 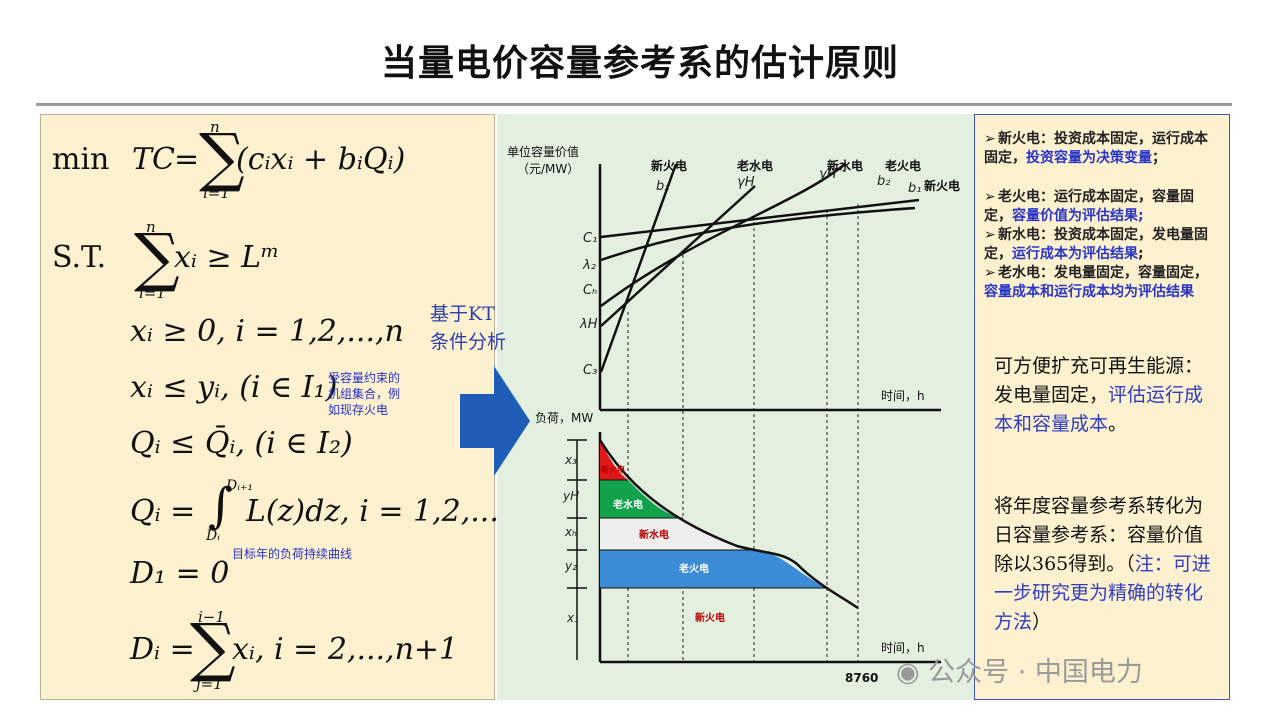 What do you see at coordinates (227, 257) in the screenshot?
I see `constraint-demand: xᵢ ≥ Lᵐ` at bounding box center [227, 257].